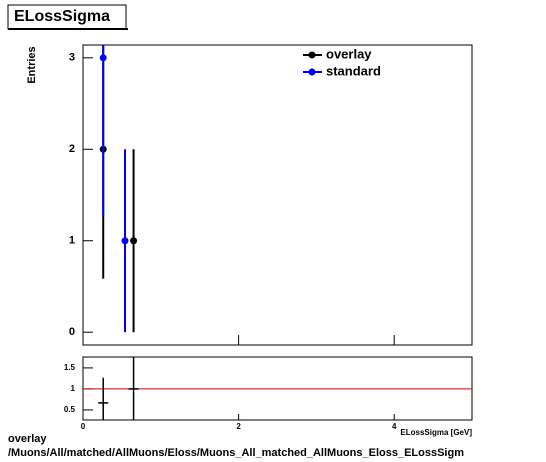 Image resolution: width=546 pixels, height=462 pixels. What do you see at coordinates (70, 409) in the screenshot?
I see `y-tick-label: 0.5` at bounding box center [70, 409].